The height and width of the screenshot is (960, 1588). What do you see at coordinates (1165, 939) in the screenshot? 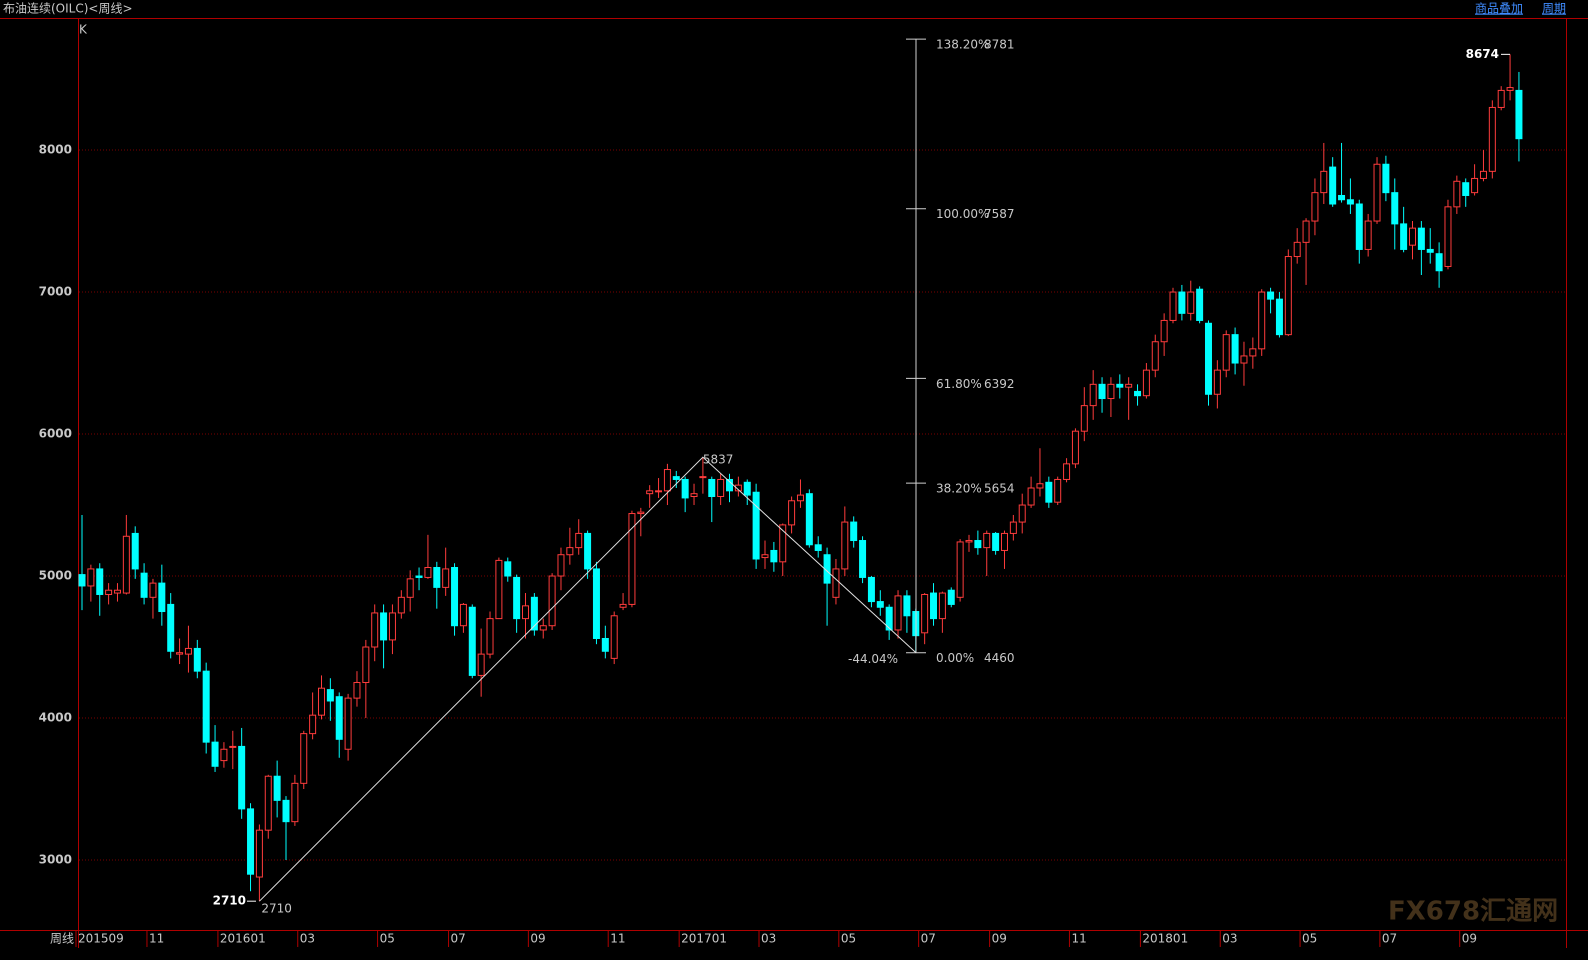
I see `x-tick-label: 201801` at bounding box center [1165, 939].